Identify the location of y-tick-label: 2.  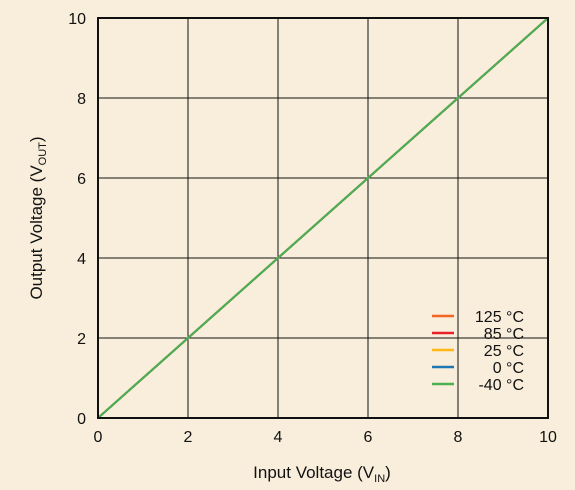
(81, 339).